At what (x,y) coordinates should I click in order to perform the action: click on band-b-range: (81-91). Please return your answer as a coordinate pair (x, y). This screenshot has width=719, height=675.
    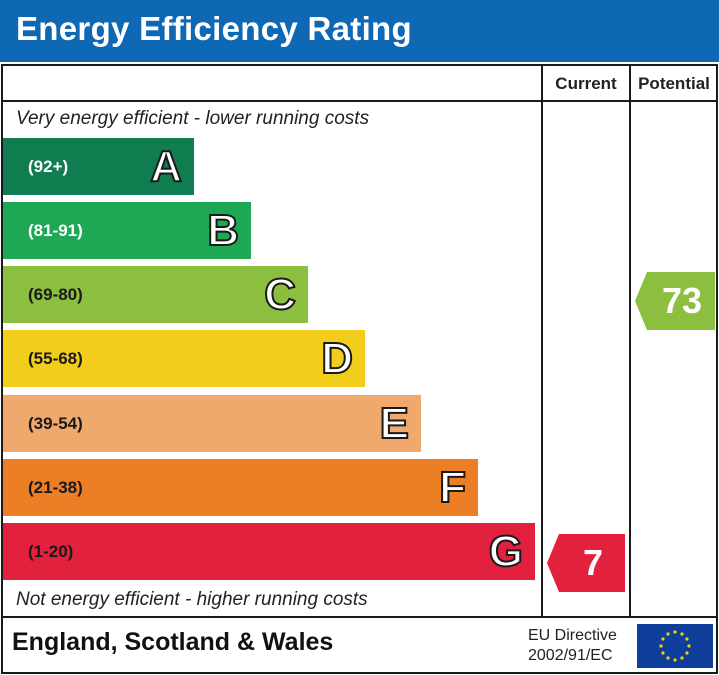
    Looking at the image, I should click on (55, 230).